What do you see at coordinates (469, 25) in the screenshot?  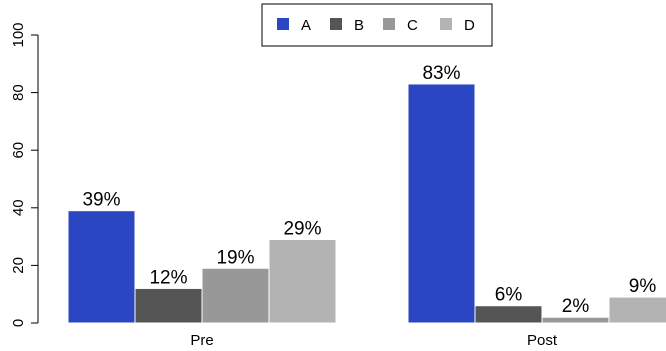 I see `legend-label: D` at bounding box center [469, 25].